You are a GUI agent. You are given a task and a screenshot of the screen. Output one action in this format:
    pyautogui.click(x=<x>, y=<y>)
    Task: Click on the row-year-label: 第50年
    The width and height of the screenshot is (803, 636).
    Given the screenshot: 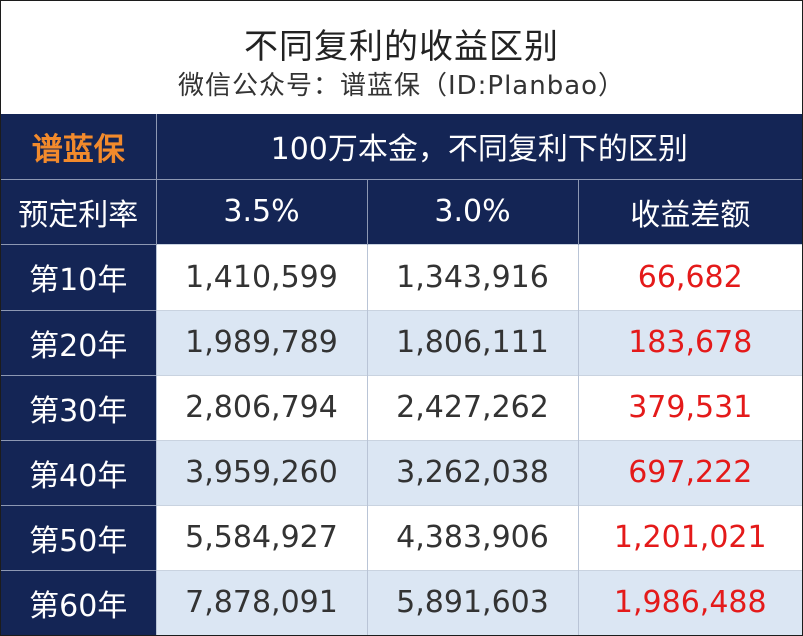 What is the action you would take?
    pyautogui.click(x=78, y=537)
    